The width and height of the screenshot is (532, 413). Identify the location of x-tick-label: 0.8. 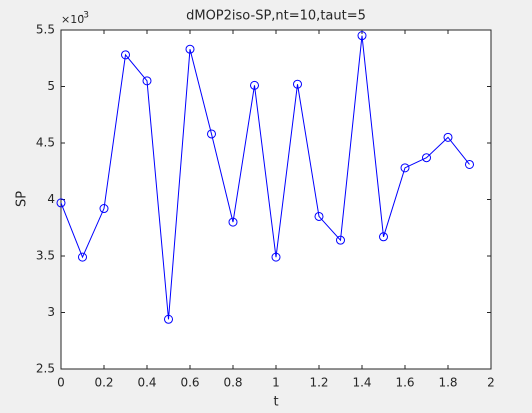
(232, 383).